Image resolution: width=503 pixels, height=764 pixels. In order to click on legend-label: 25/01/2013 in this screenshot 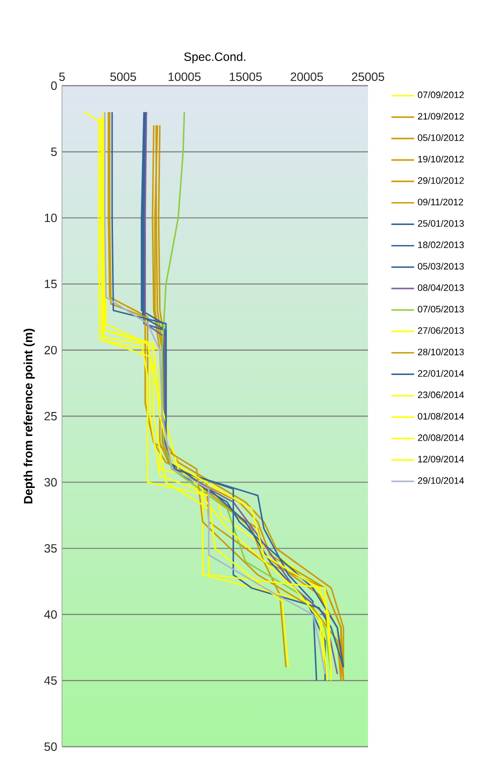, I will do `click(441, 223)`.